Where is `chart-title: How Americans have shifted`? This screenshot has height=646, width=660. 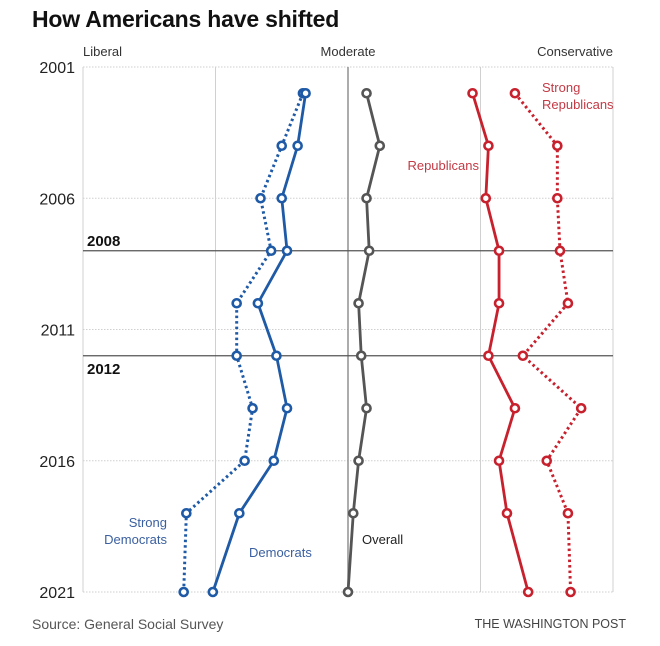
chart-title: How Americans have shifted is located at coordinates (186, 19).